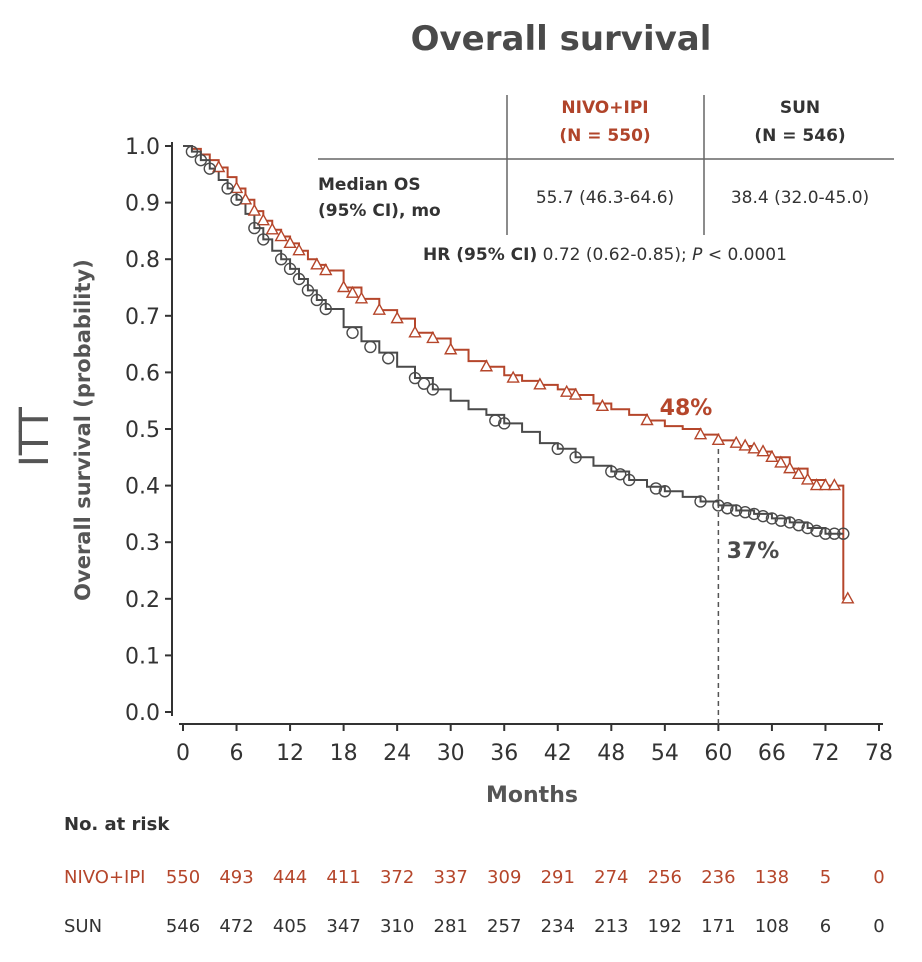 This screenshot has width=922, height=962. Describe the element at coordinates (604, 108) in the screenshot. I see `header-nivo-line1: NIVO+IPI` at that location.